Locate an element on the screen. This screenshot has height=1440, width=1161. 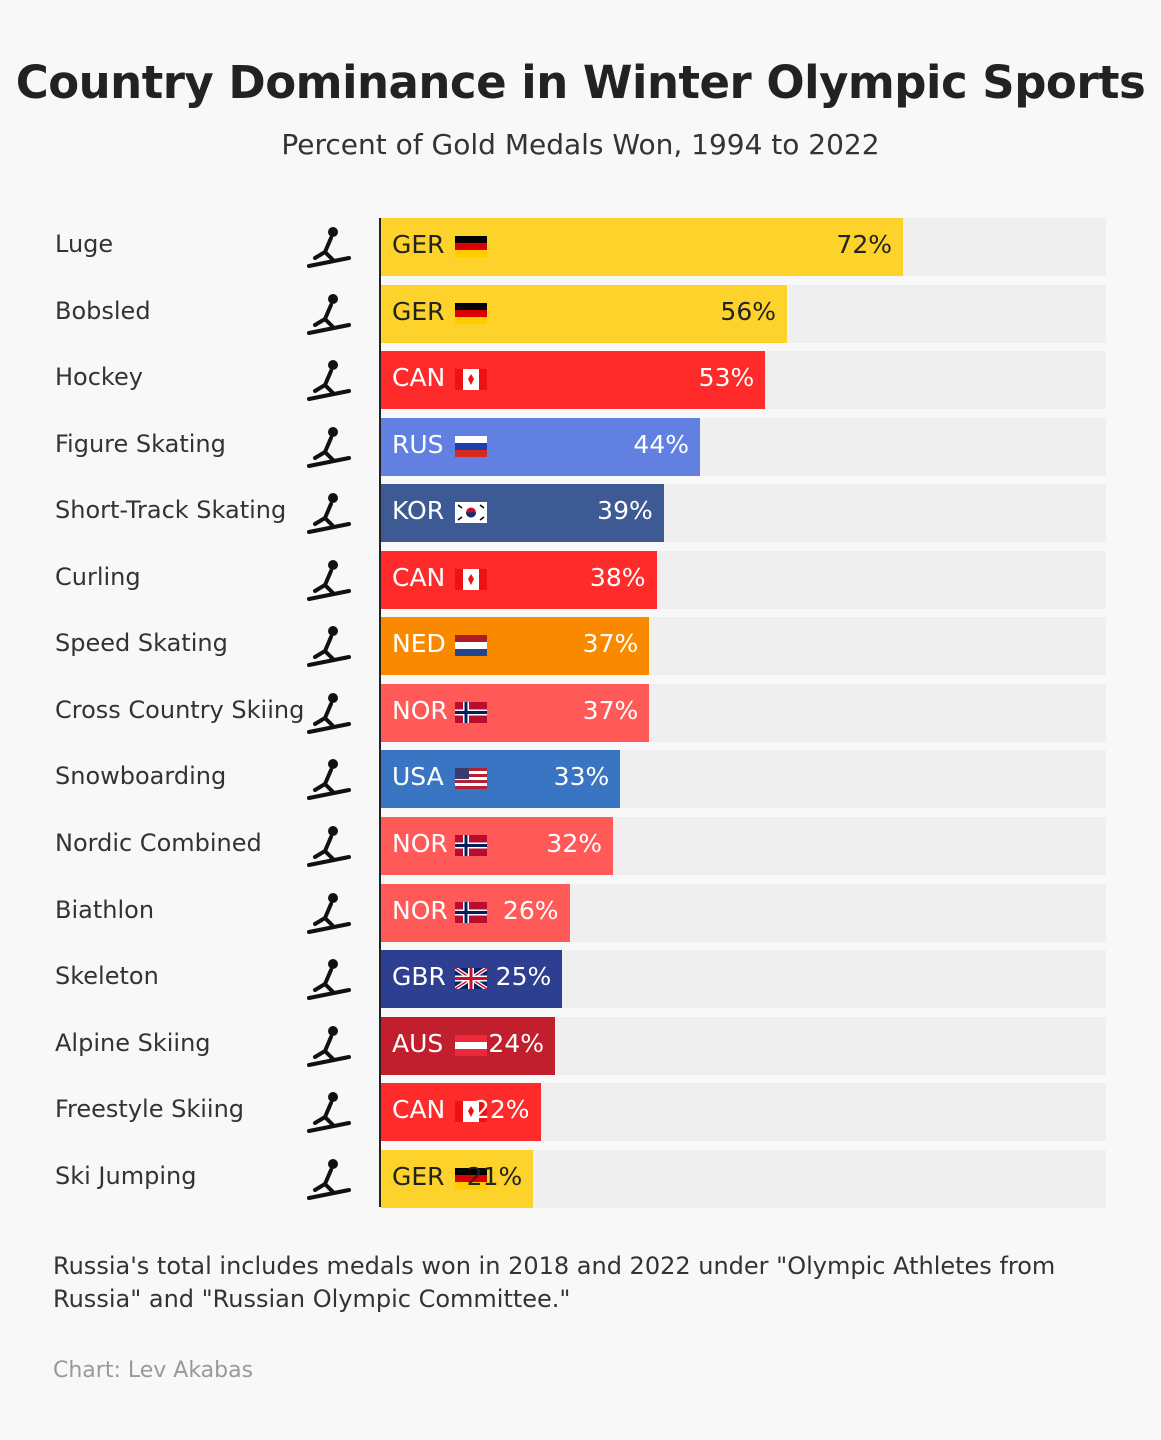
bar-row: Bobsled GER 56% is located at coordinates (580, 313).